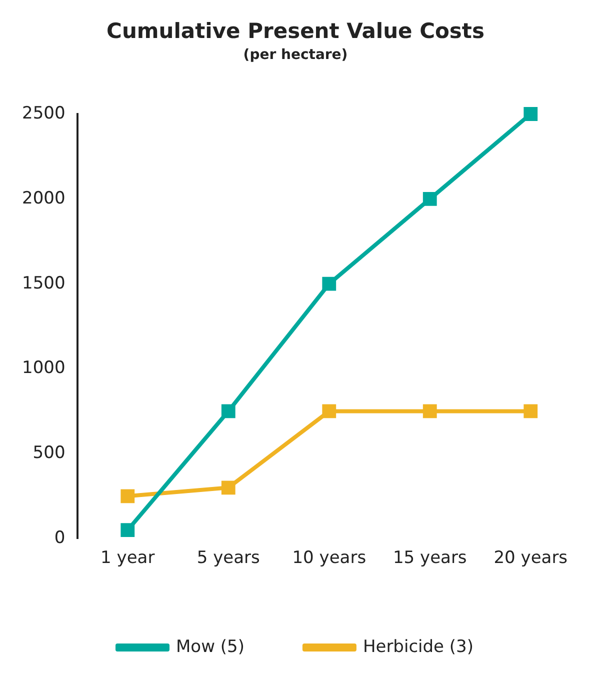 The height and width of the screenshot is (676, 601). Describe the element at coordinates (228, 558) in the screenshot. I see `x-tick-label: 5 years` at that location.